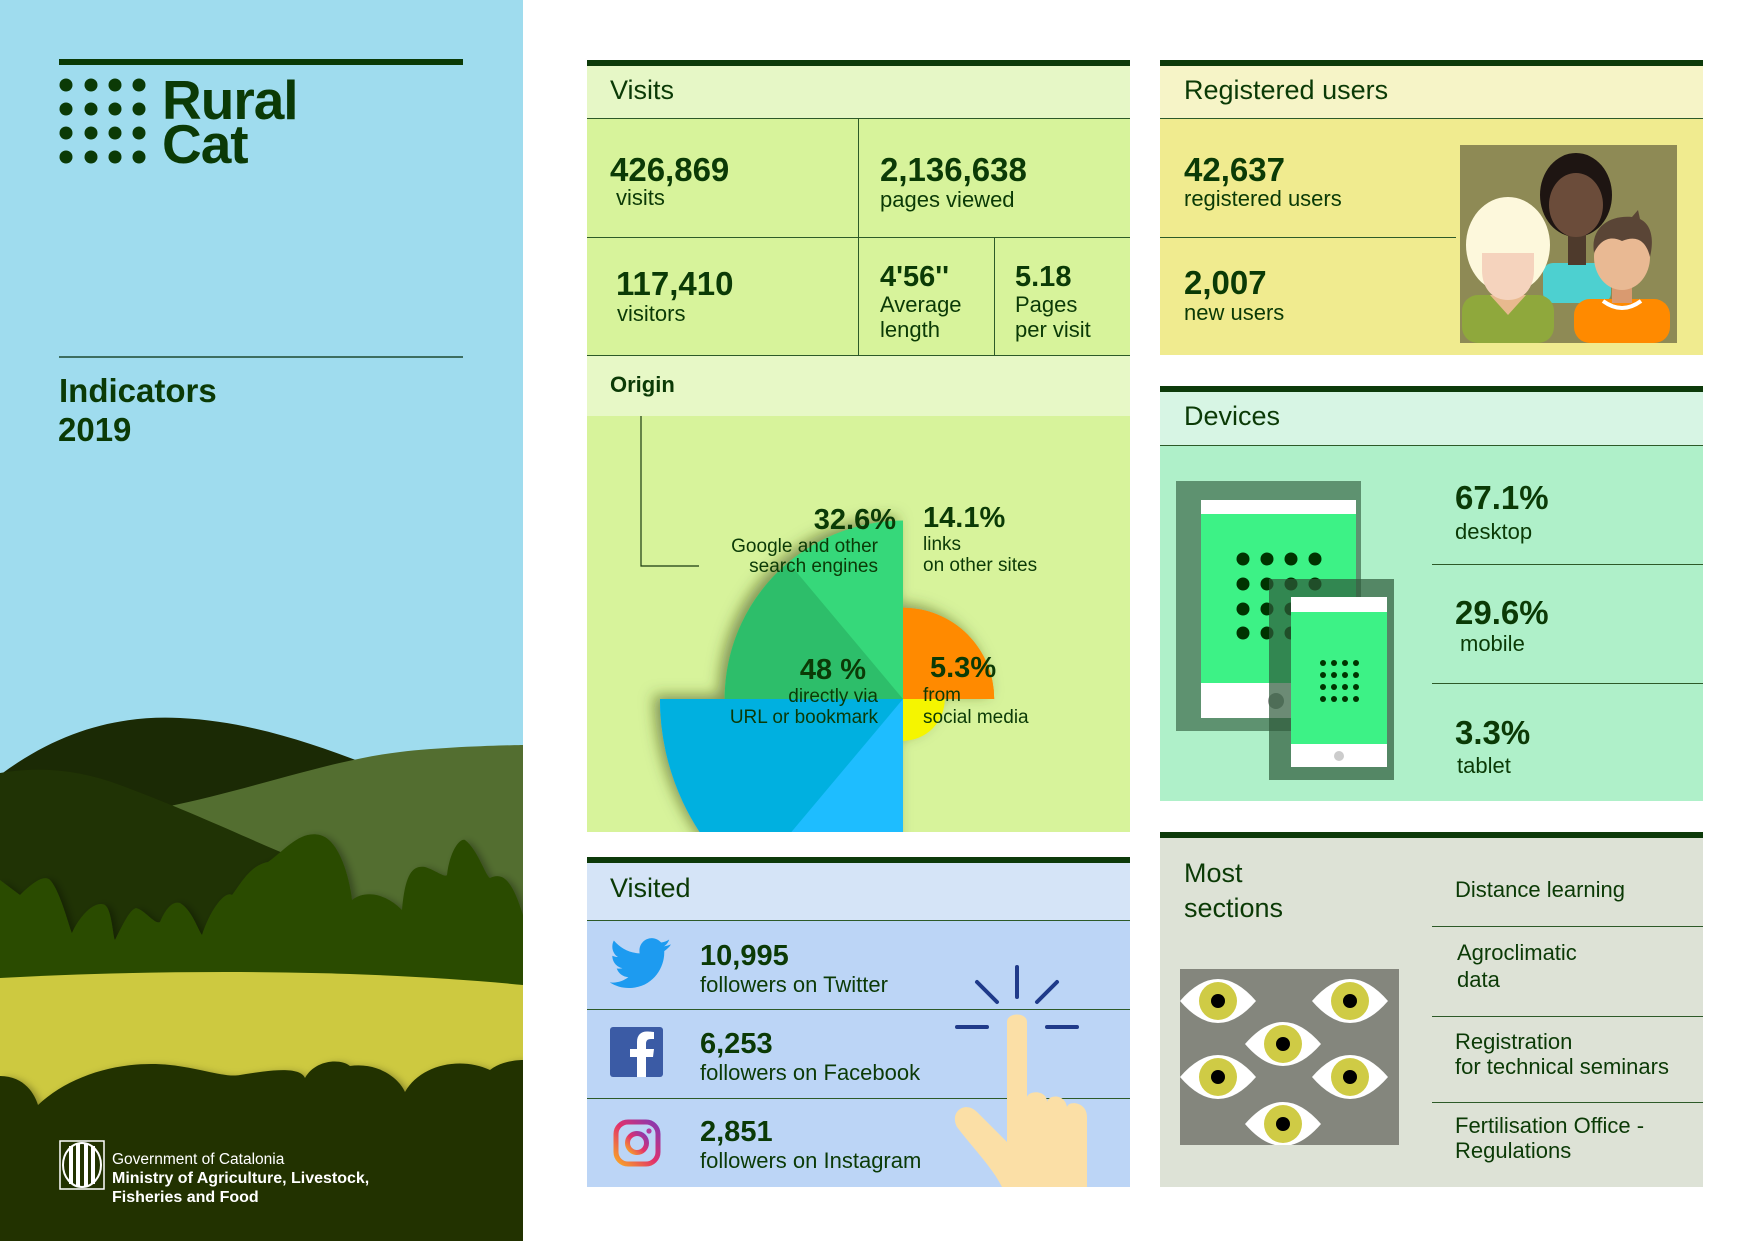 The height and width of the screenshot is (1241, 1754). Describe the element at coordinates (1213, 873) in the screenshot. I see `sections-title-1: Most` at that location.